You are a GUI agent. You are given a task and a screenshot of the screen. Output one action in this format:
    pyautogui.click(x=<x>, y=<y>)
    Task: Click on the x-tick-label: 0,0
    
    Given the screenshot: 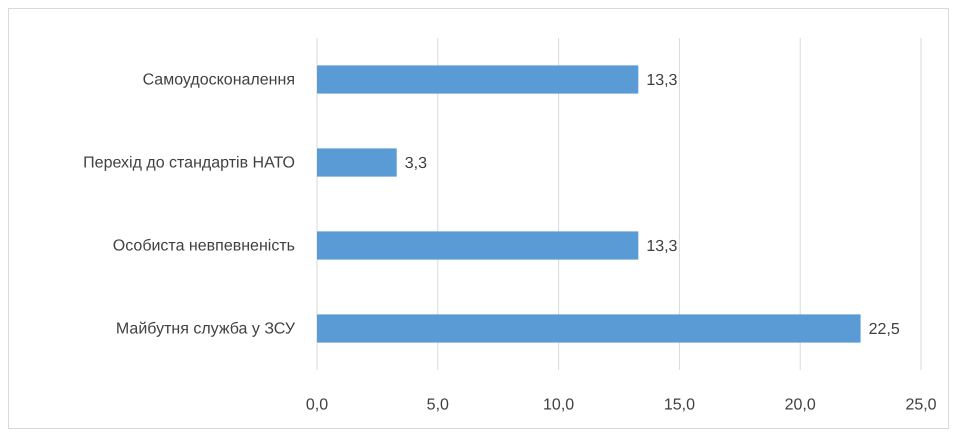 What is the action you would take?
    pyautogui.click(x=317, y=405)
    